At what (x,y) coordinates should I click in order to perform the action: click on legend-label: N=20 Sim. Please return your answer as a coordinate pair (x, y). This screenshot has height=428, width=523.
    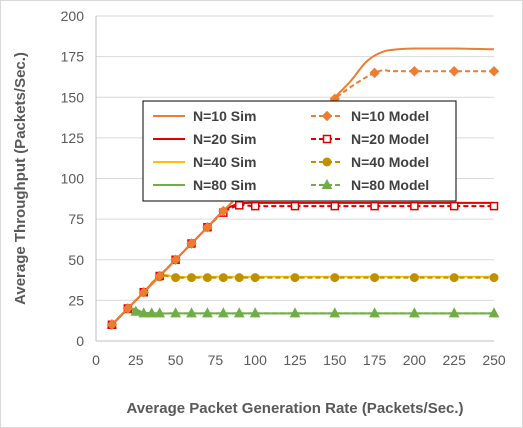
    Looking at the image, I should click on (224, 139).